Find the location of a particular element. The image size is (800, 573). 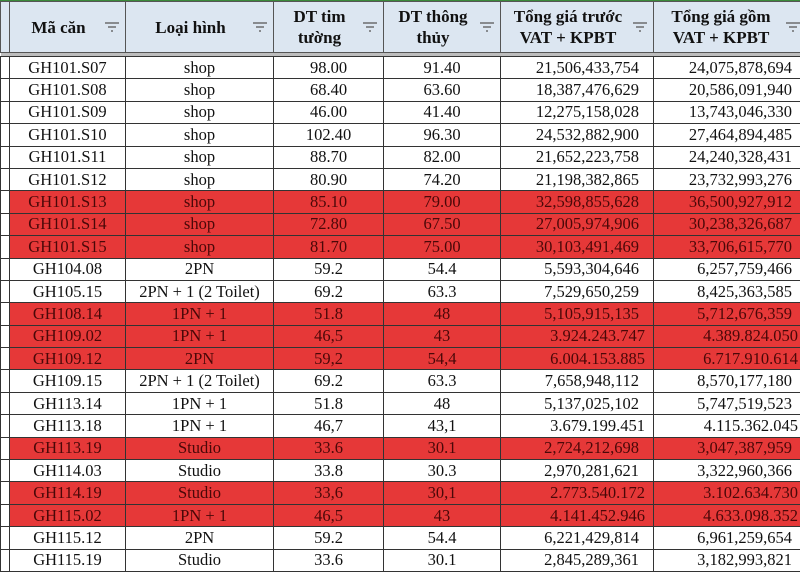

cell-dt-tim-tuong: 33.8 is located at coordinates (328, 471).